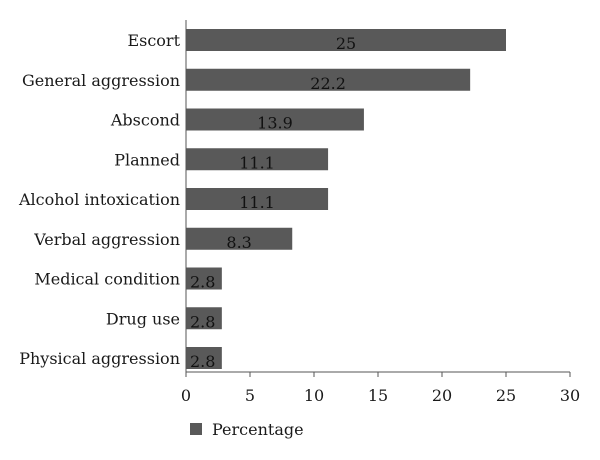 The width and height of the screenshot is (600, 460). What do you see at coordinates (346, 43) in the screenshot?
I see `data-label: 25` at bounding box center [346, 43].